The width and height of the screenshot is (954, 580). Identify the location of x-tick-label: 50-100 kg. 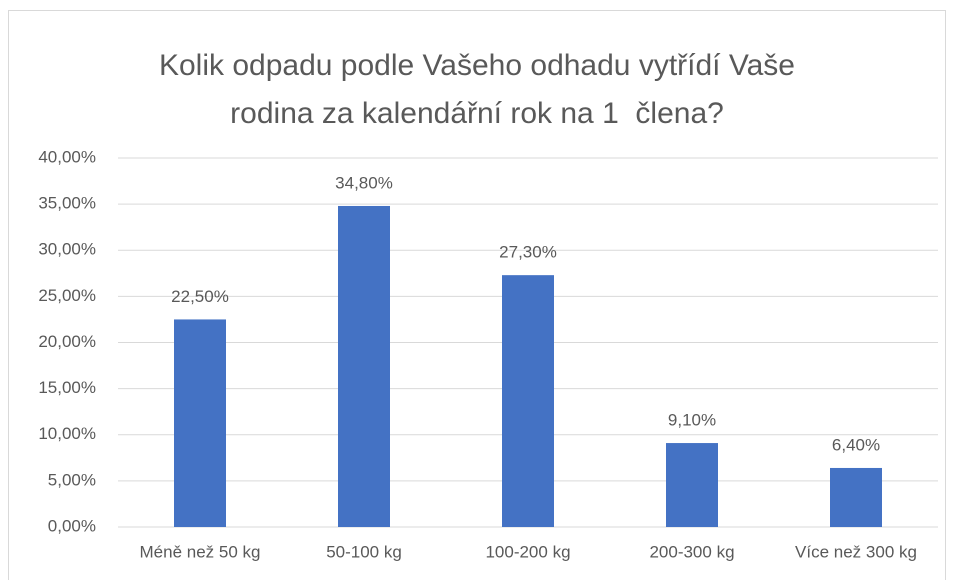
(364, 551).